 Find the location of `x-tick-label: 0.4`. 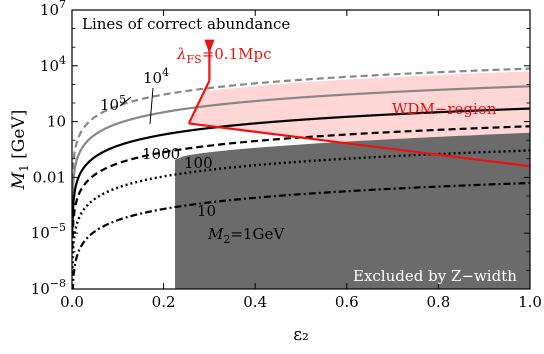

x-tick-label: 0.4 is located at coordinates (255, 302).